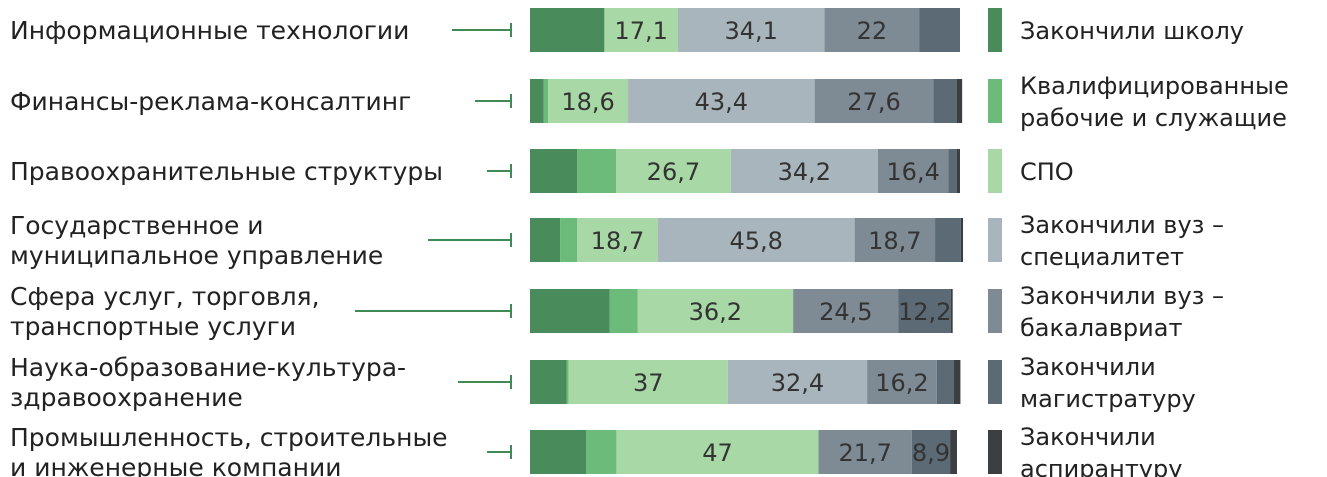 This screenshot has height=477, width=1327. What do you see at coordinates (229, 437) in the screenshot?
I see `category-label: Промышленность, строительные` at bounding box center [229, 437].